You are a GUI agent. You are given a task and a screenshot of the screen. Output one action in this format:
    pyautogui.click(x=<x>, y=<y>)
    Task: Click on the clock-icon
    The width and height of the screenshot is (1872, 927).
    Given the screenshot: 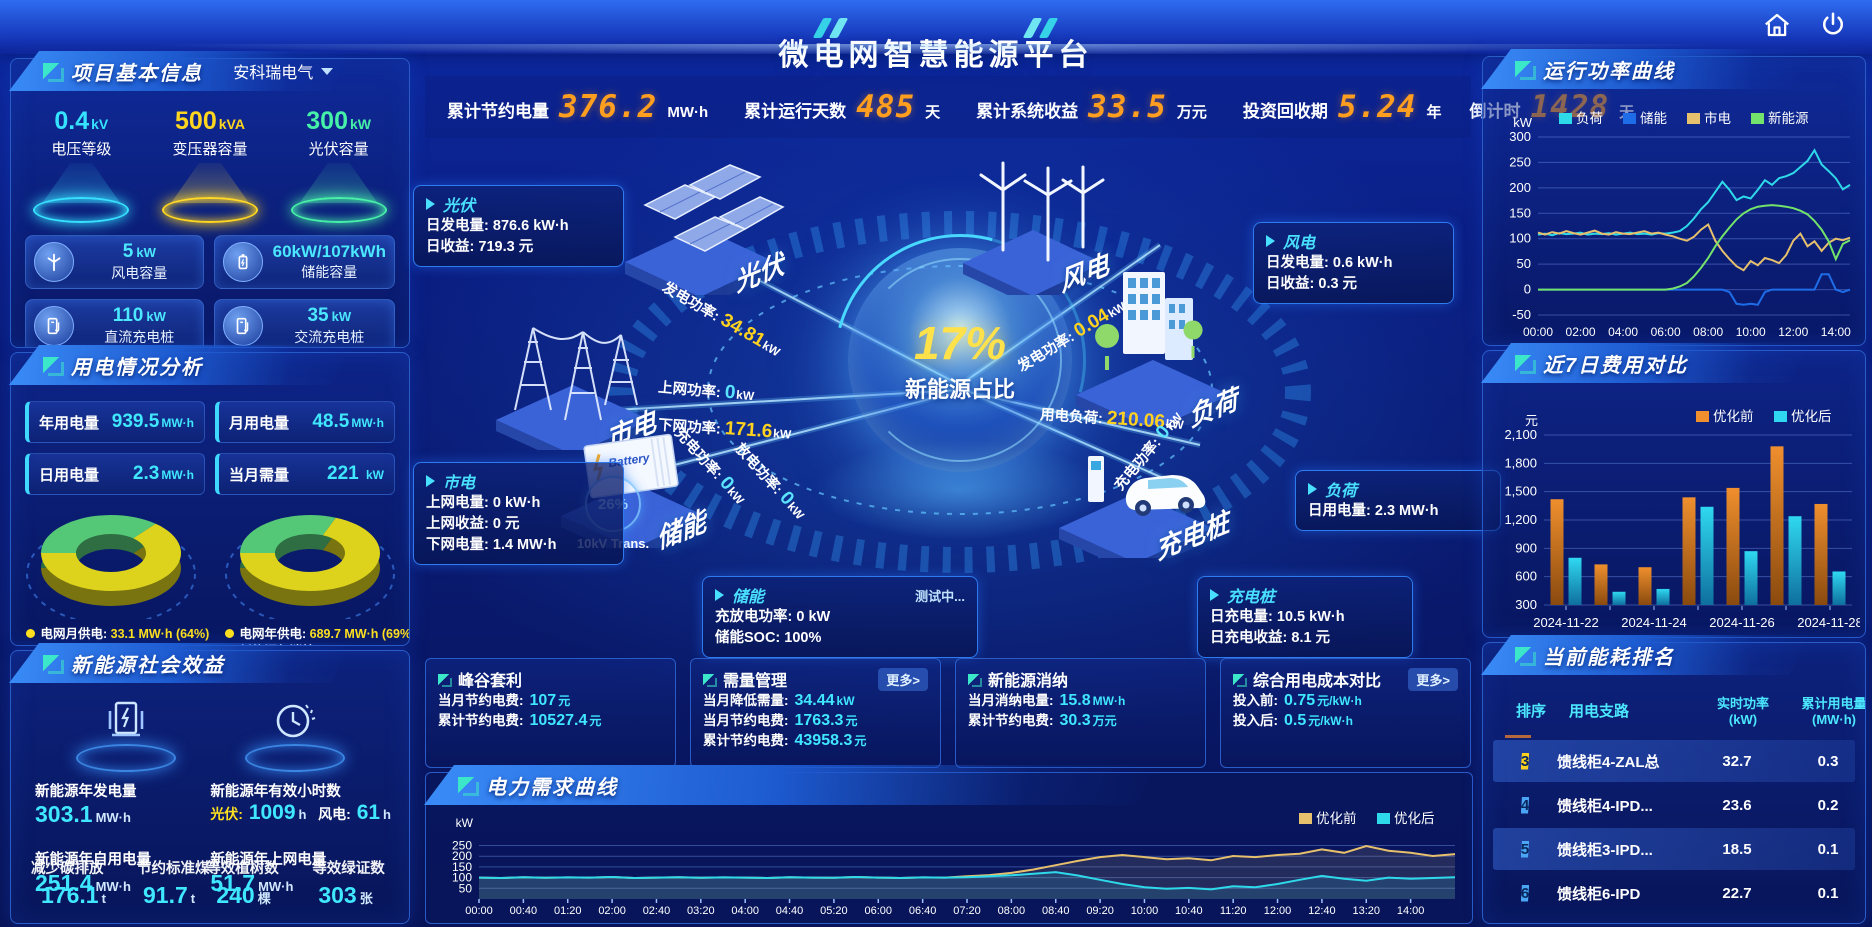 What is the action you would take?
    pyautogui.click(x=295, y=721)
    